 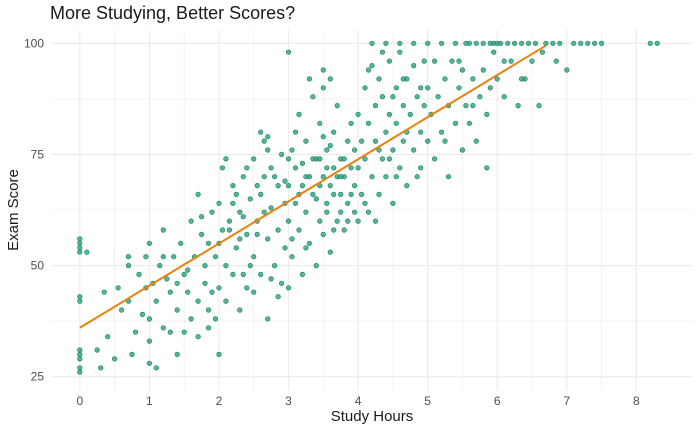 What do you see at coordinates (358, 401) in the screenshot?
I see `x-tick-label: 4` at bounding box center [358, 401].